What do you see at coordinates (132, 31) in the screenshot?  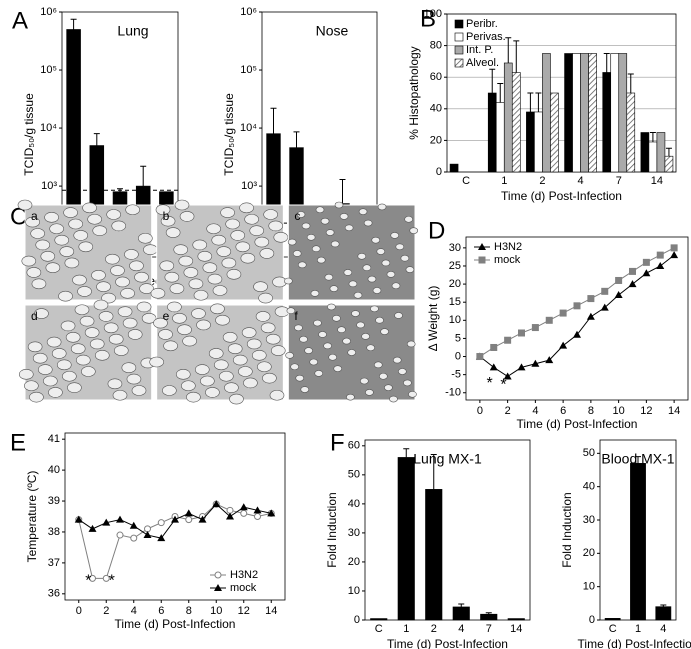 I see `chart-title: Lung` at bounding box center [132, 31].